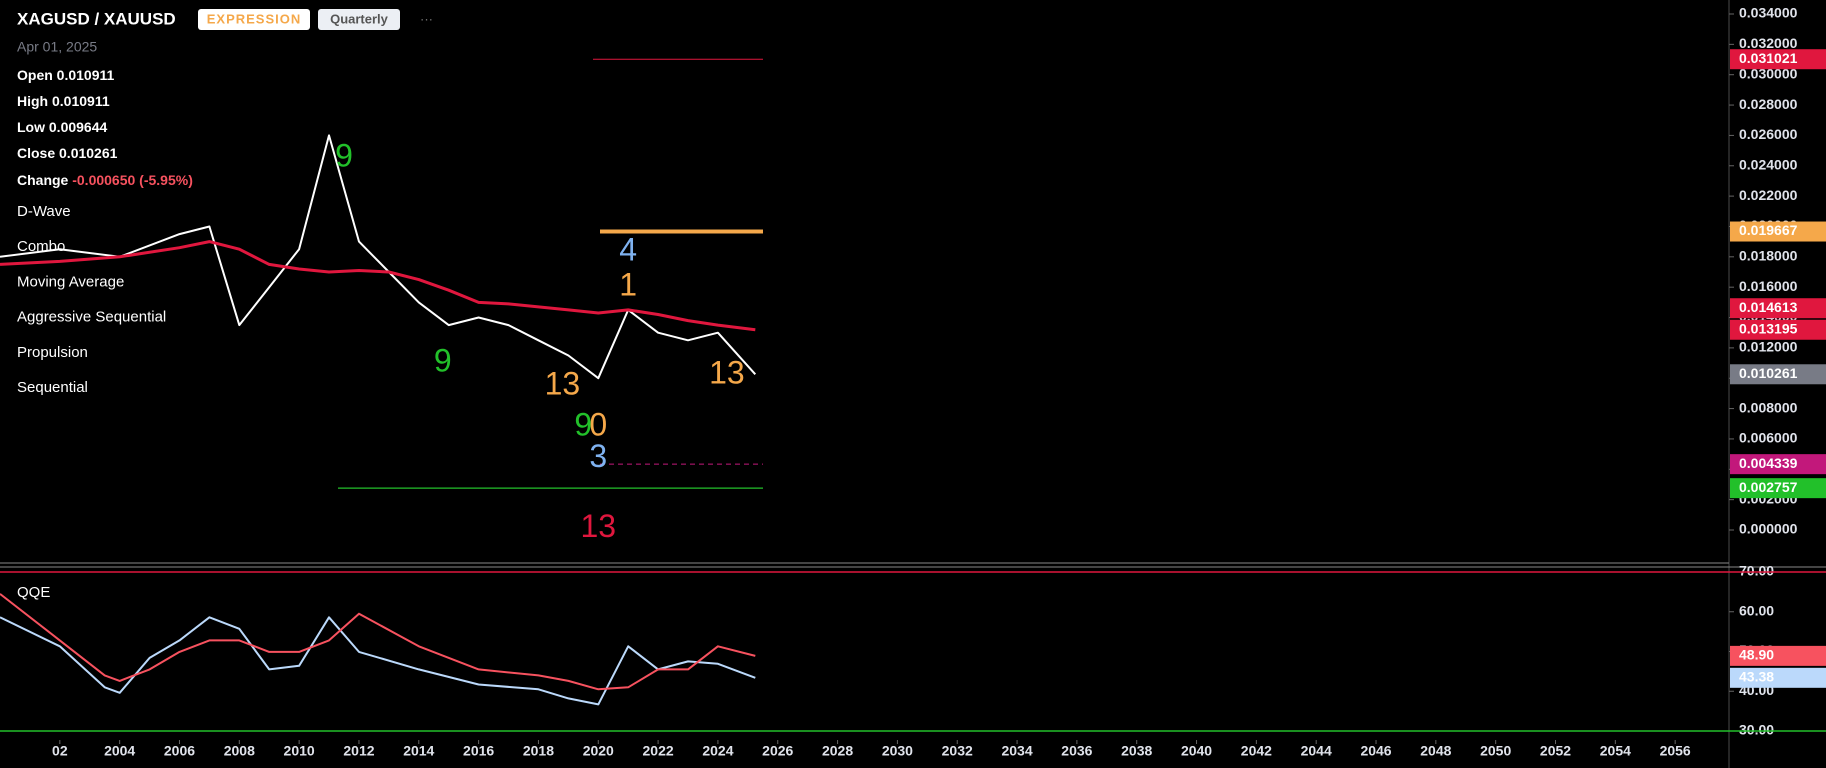  I want to click on price-tag-label: 48.90, so click(1756, 655).